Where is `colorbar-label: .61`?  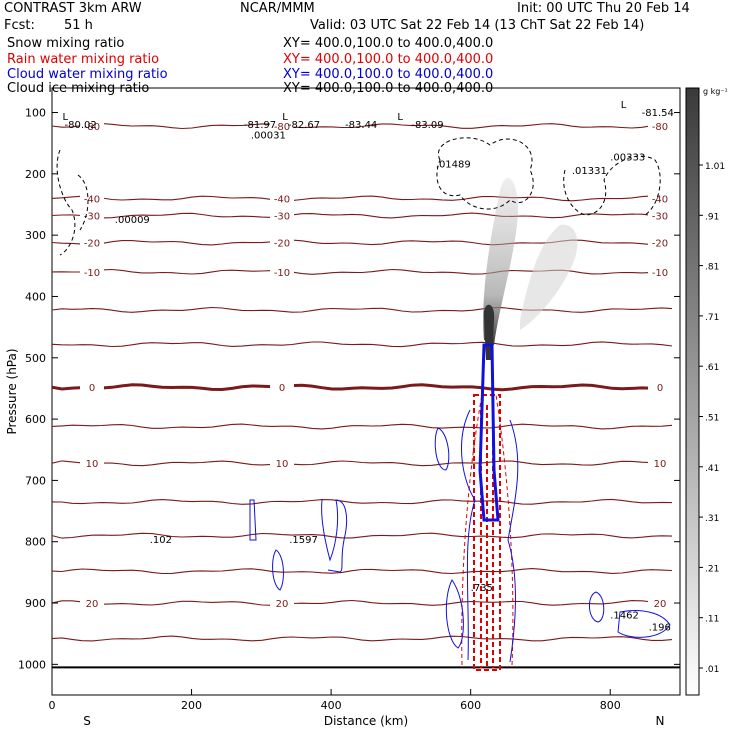 colorbar-label: .61 is located at coordinates (712, 368).